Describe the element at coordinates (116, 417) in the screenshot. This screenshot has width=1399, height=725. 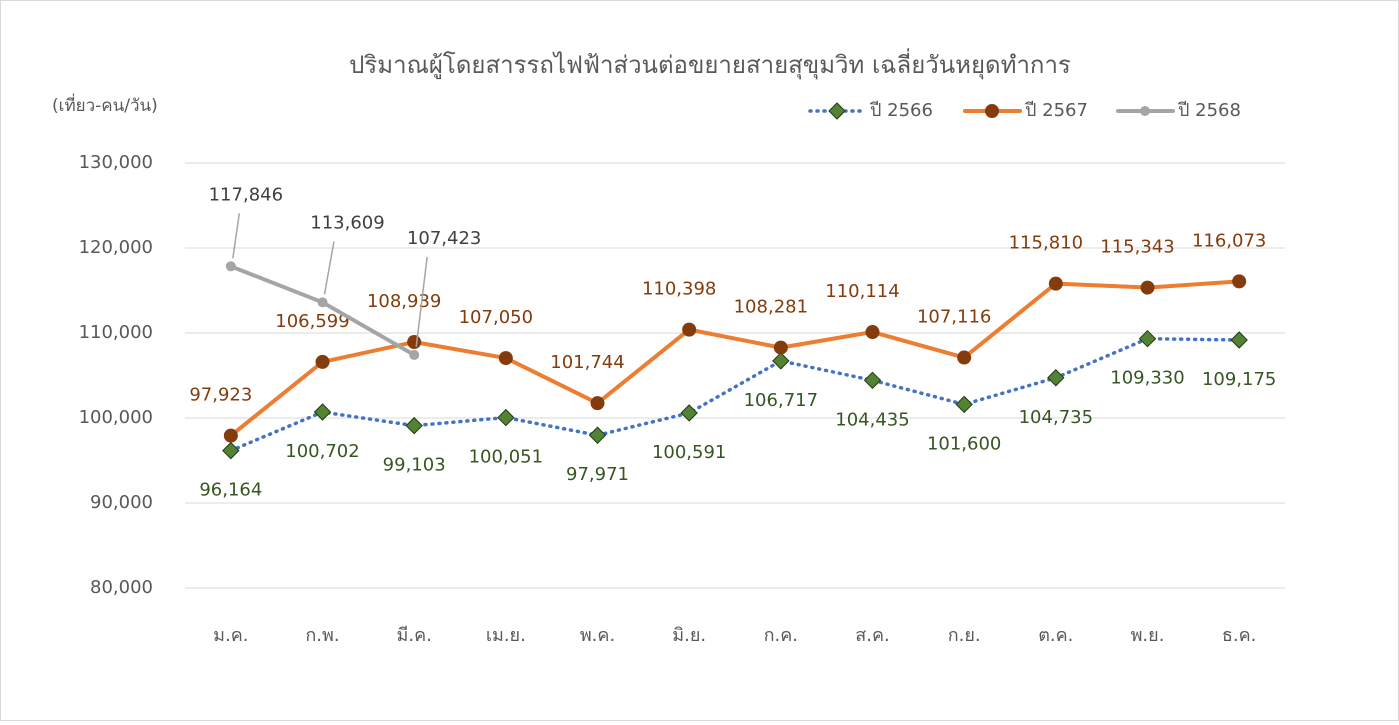
I see `y-tick-label: 100,000` at that location.